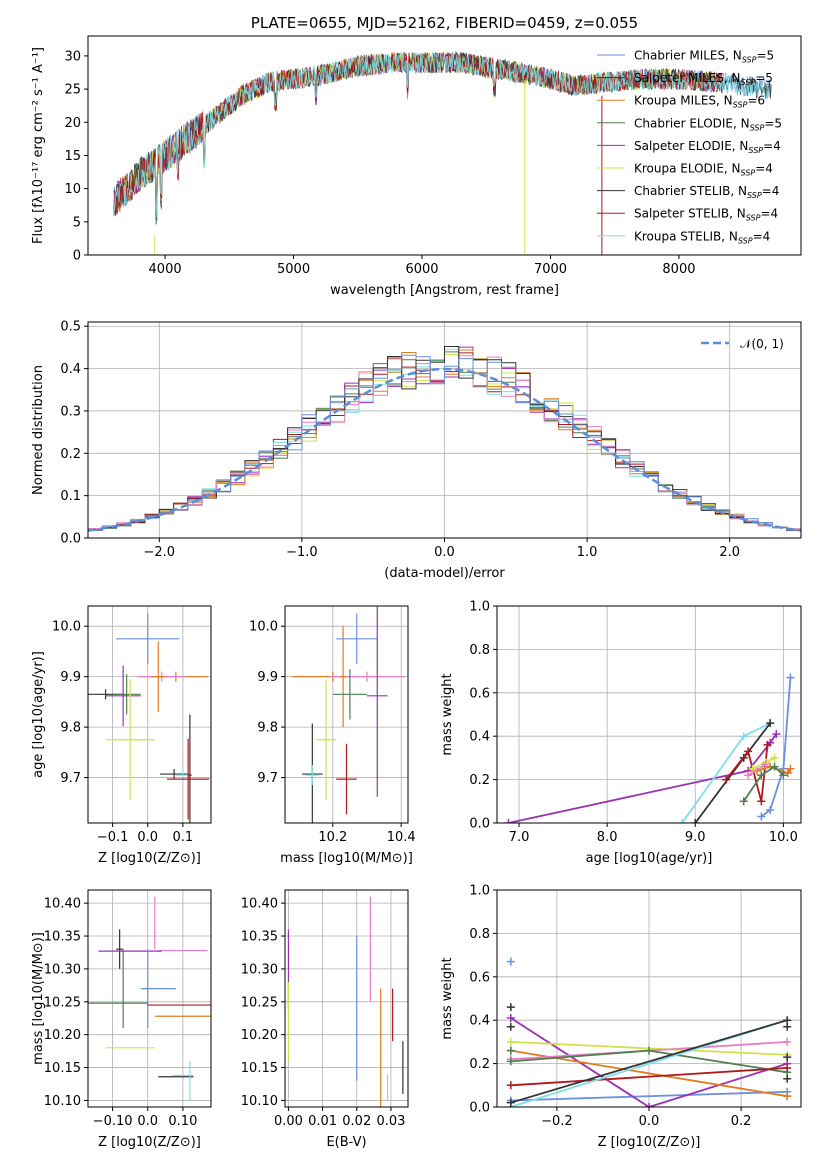 Image resolution: width=819 pixels, height=1170 pixels. I want to click on x-tick-label: −0.1, so click(113, 837).